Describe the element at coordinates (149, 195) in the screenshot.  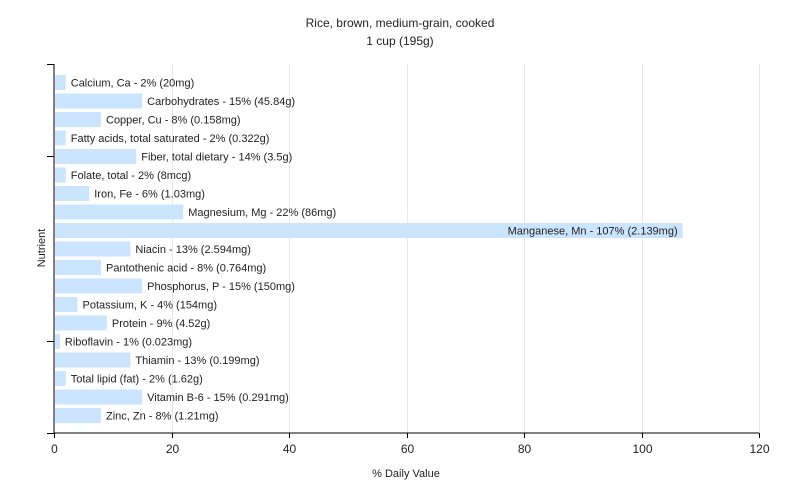
I see `bar-label-6: Iron, Fe - 6% (1.03mg)` at that location.